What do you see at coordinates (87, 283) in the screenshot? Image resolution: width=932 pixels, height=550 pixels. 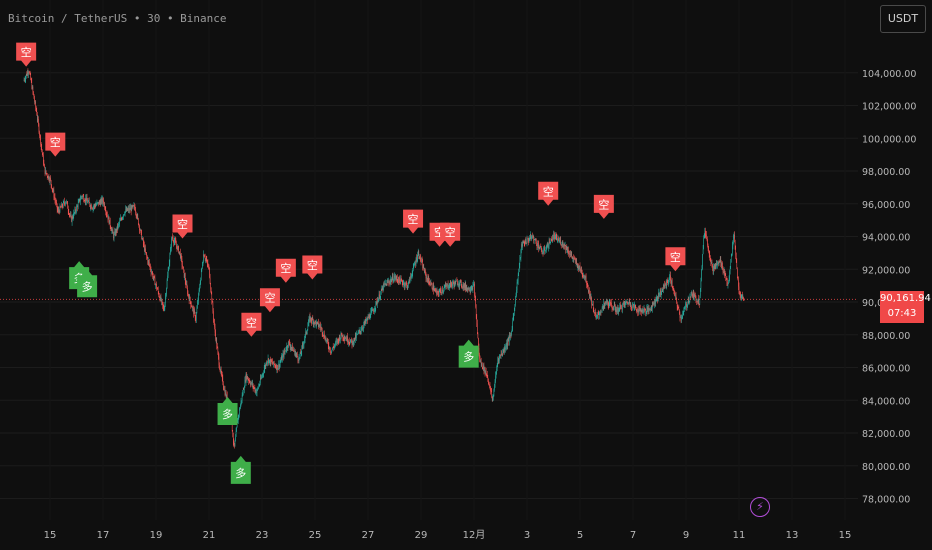 I see `buy-signal-marker: 多` at bounding box center [87, 283].